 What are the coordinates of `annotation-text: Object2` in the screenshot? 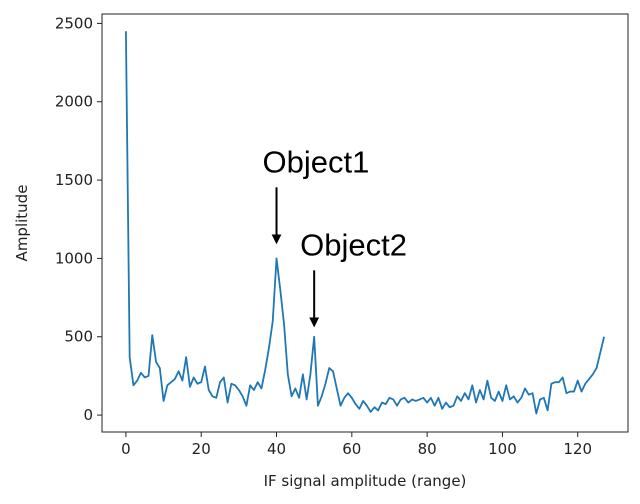 It's located at (353, 244).